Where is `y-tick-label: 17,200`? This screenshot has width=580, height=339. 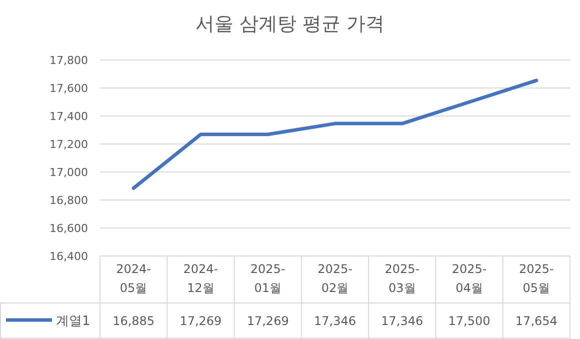 y-tick-label: 17,200 is located at coordinates (69, 144).